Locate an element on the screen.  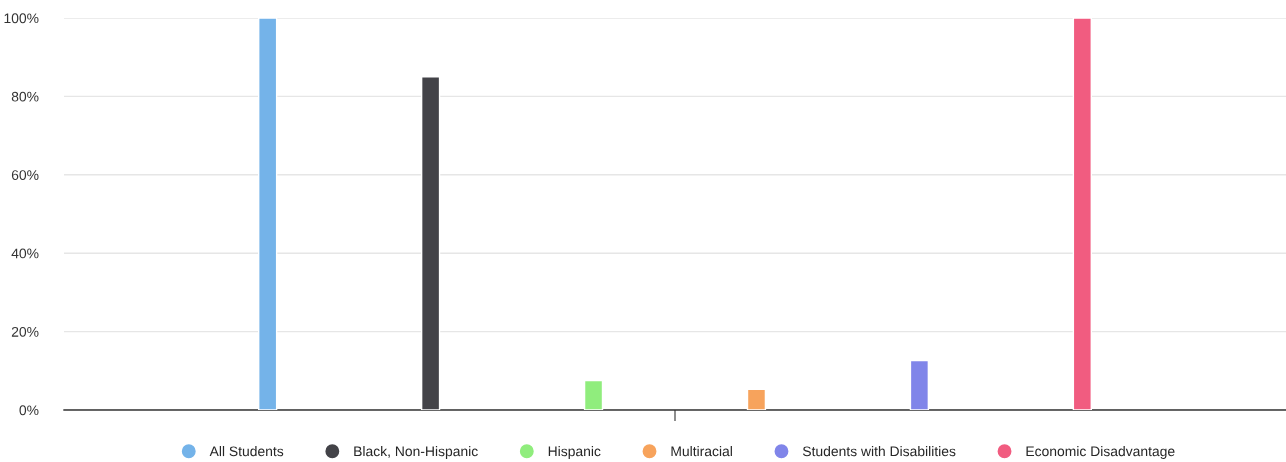
y-tick-label: 100% is located at coordinates (21, 18).